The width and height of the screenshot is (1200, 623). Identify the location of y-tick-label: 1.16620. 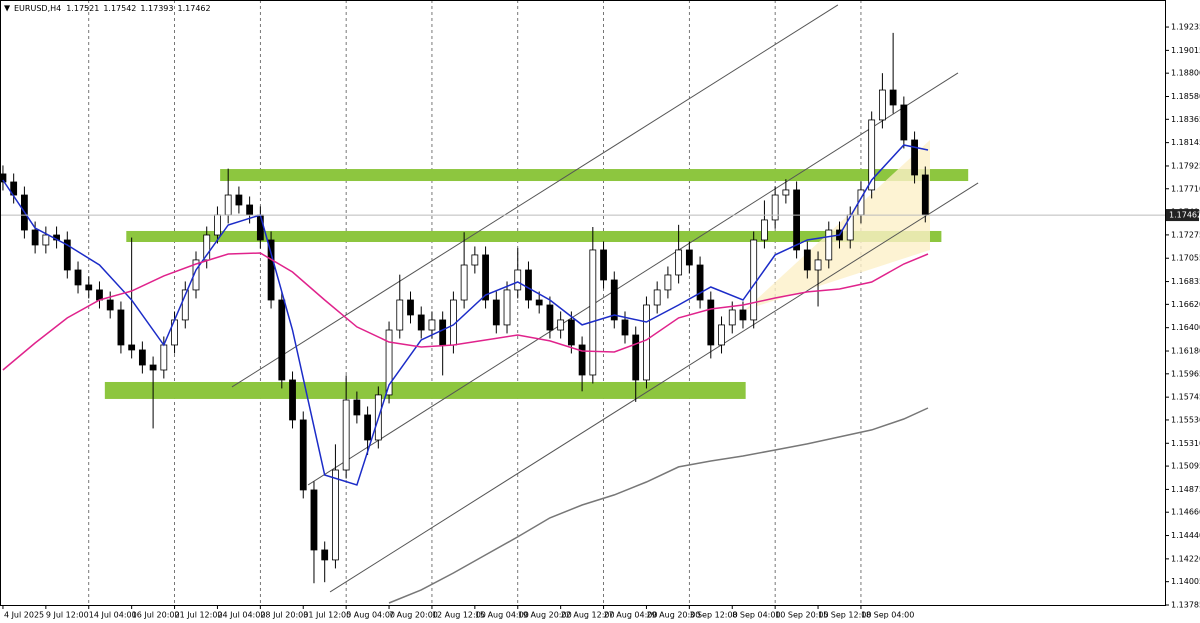
(1185, 304).